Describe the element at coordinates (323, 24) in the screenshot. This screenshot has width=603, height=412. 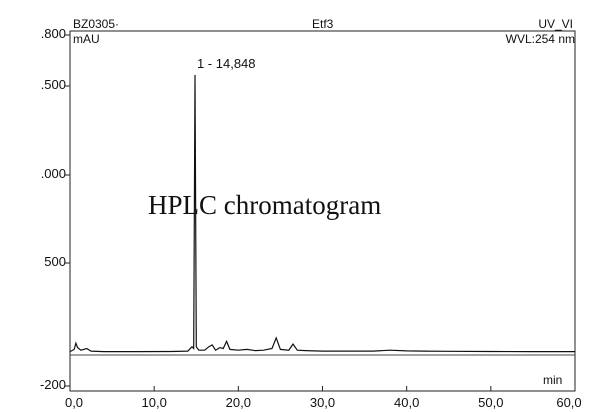
I see `method-name: Etf3` at that location.